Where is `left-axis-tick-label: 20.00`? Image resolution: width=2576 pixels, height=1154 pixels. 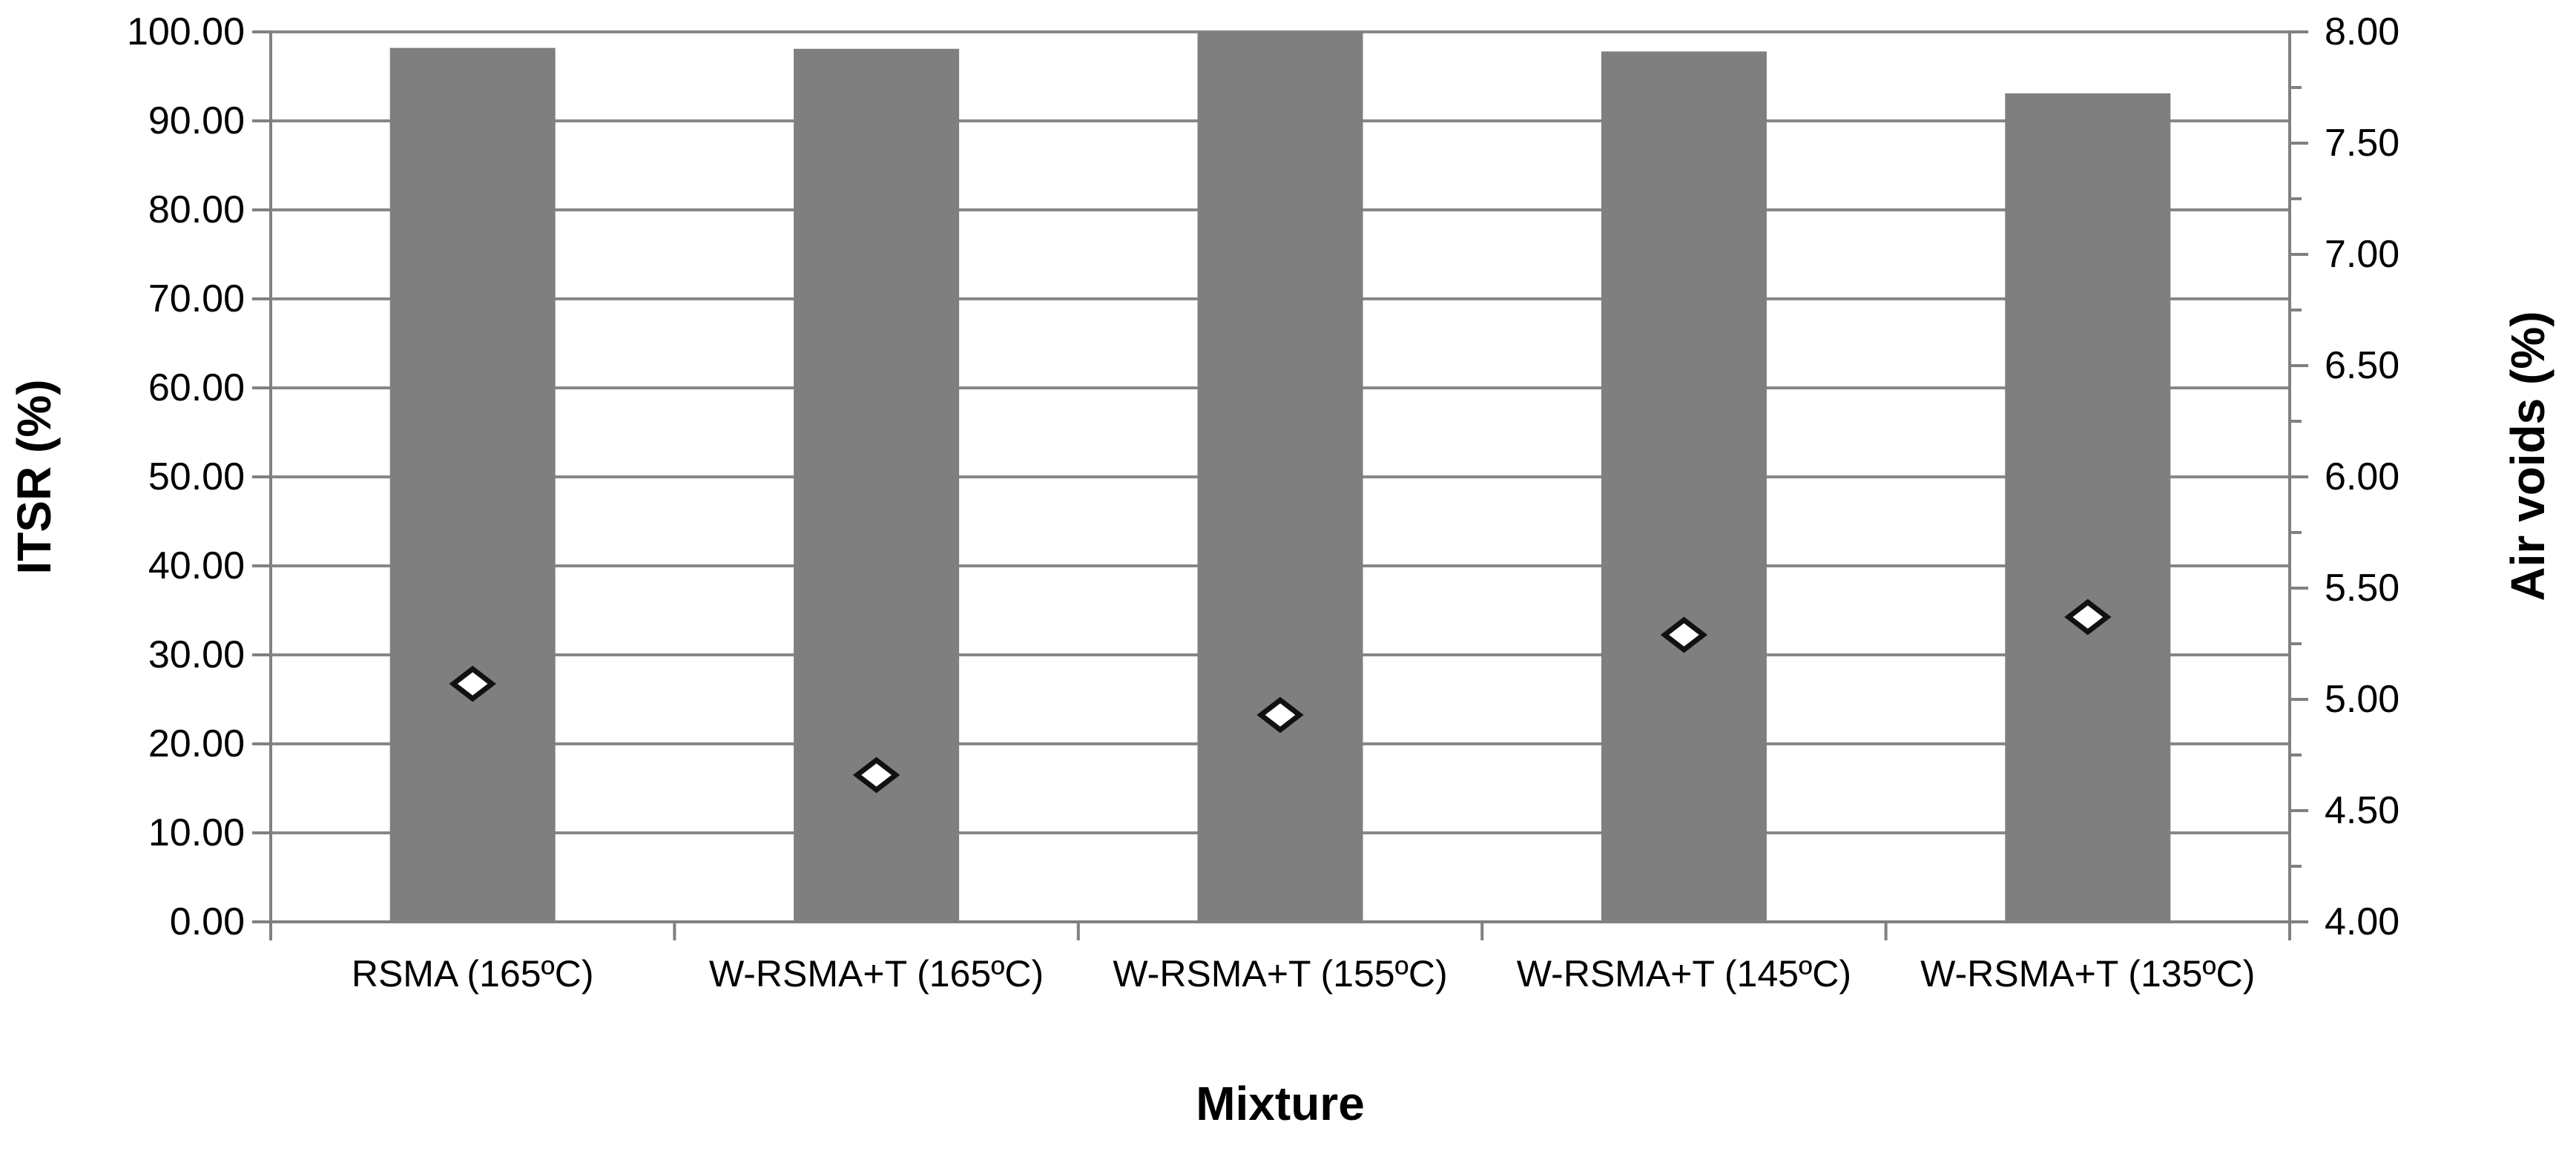
left-axis-tick-label: 20.00 is located at coordinates (197, 743).